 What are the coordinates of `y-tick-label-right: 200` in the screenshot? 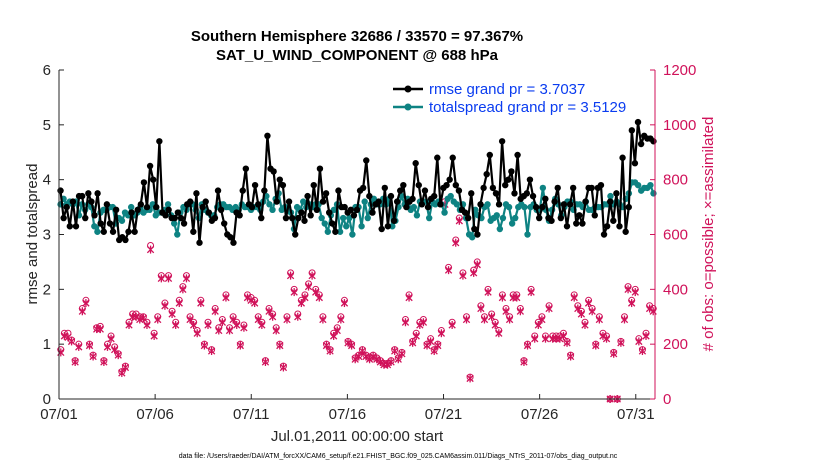 It's located at (675, 344).